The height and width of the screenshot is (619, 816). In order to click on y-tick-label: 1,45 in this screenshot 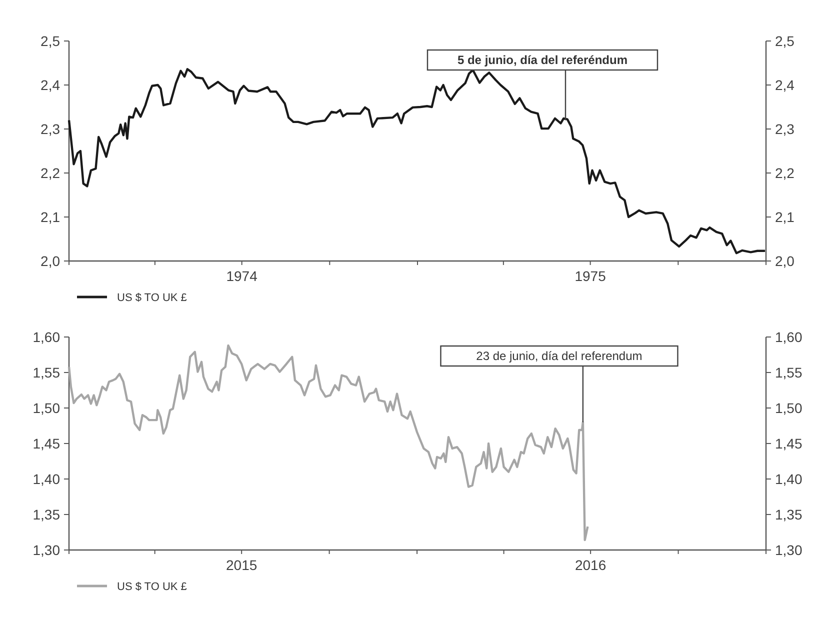, I will do `click(46, 443)`.